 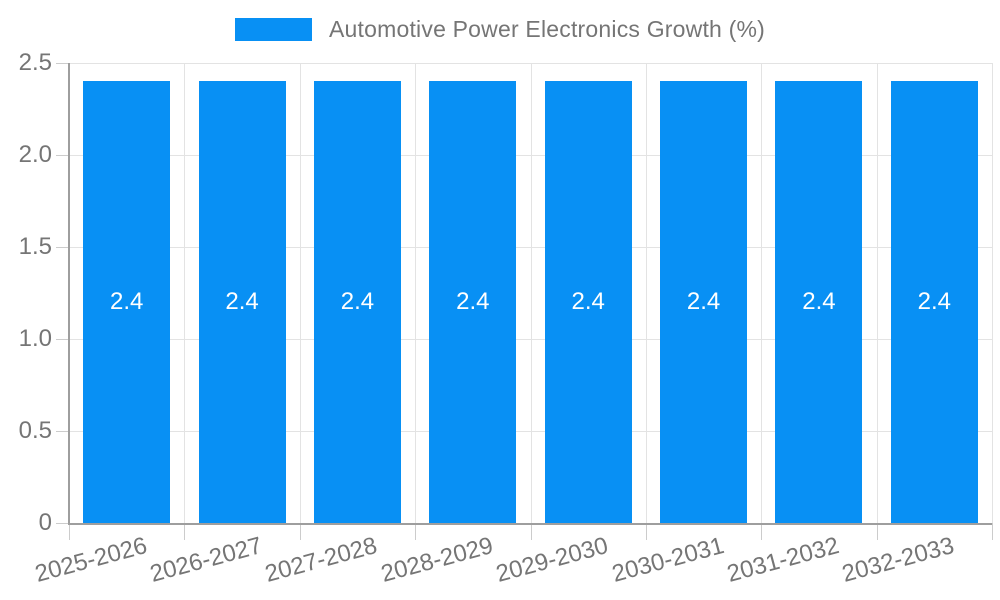 What do you see at coordinates (547, 29) in the screenshot?
I see `legend-label: Automotive Power Electronics Growth (%)` at bounding box center [547, 29].